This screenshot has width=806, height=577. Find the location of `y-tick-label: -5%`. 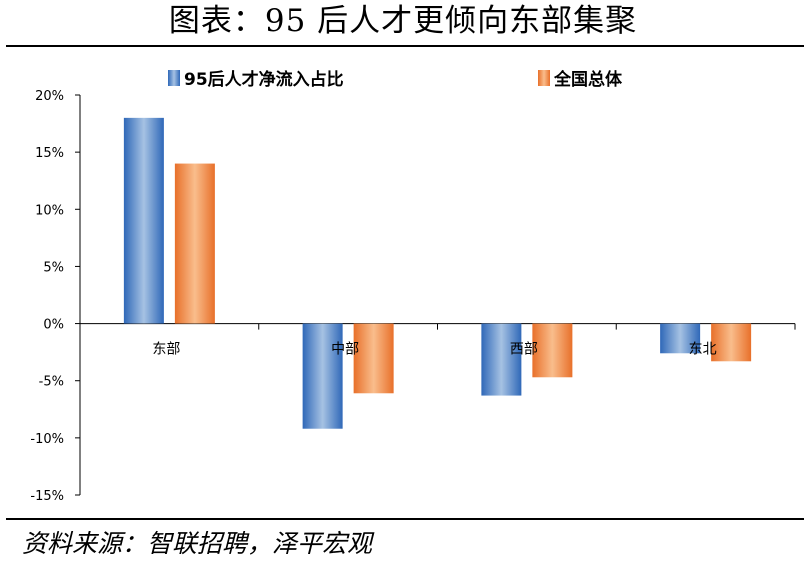

y-tick-label: -5% is located at coordinates (51, 382).